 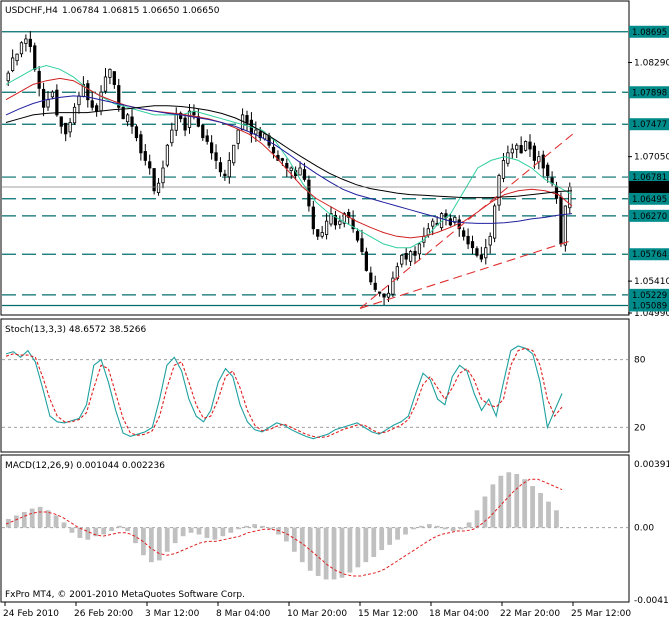 What do you see at coordinates (651, 158) in the screenshot?
I see `price-axis-label: 1.07050` at bounding box center [651, 158].